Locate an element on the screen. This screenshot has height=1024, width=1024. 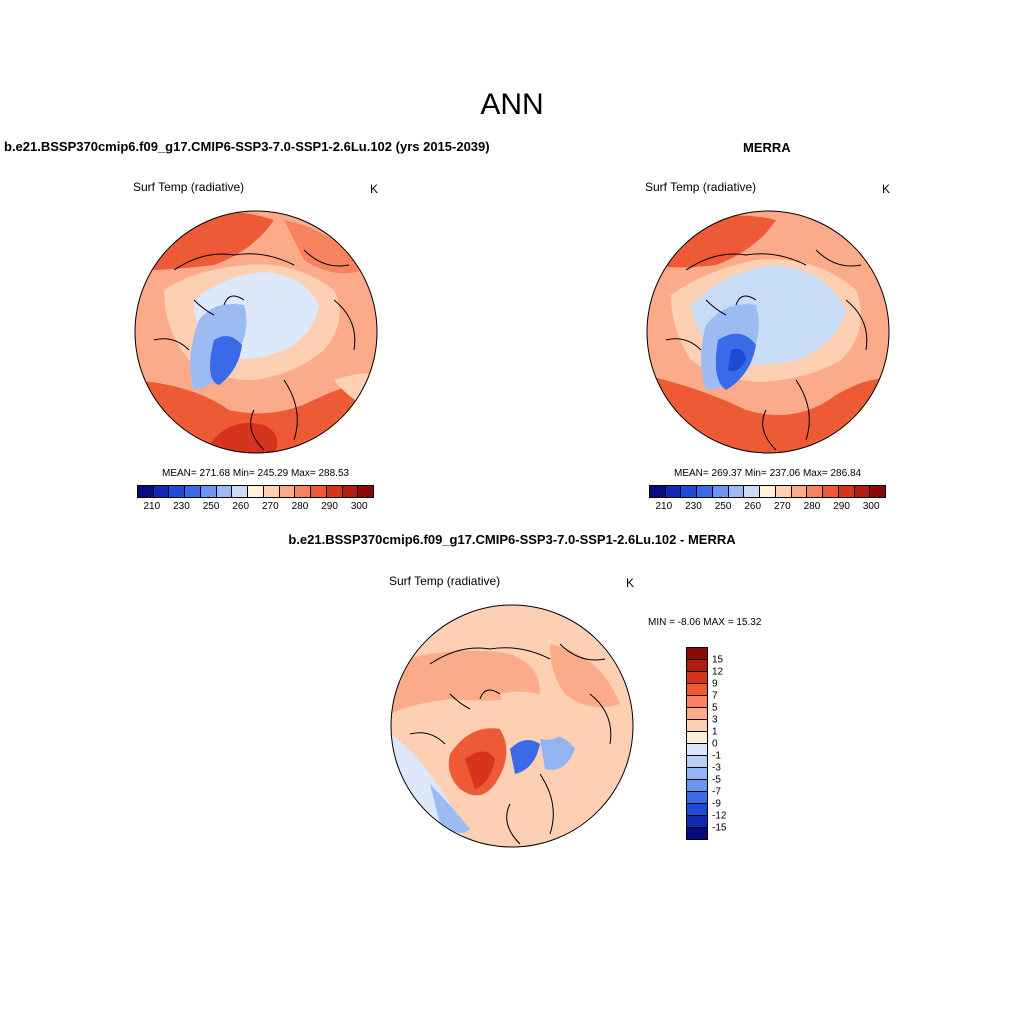
right-colorbar: 210 230 250 260 270 280 290 300 is located at coordinates (767, 500).